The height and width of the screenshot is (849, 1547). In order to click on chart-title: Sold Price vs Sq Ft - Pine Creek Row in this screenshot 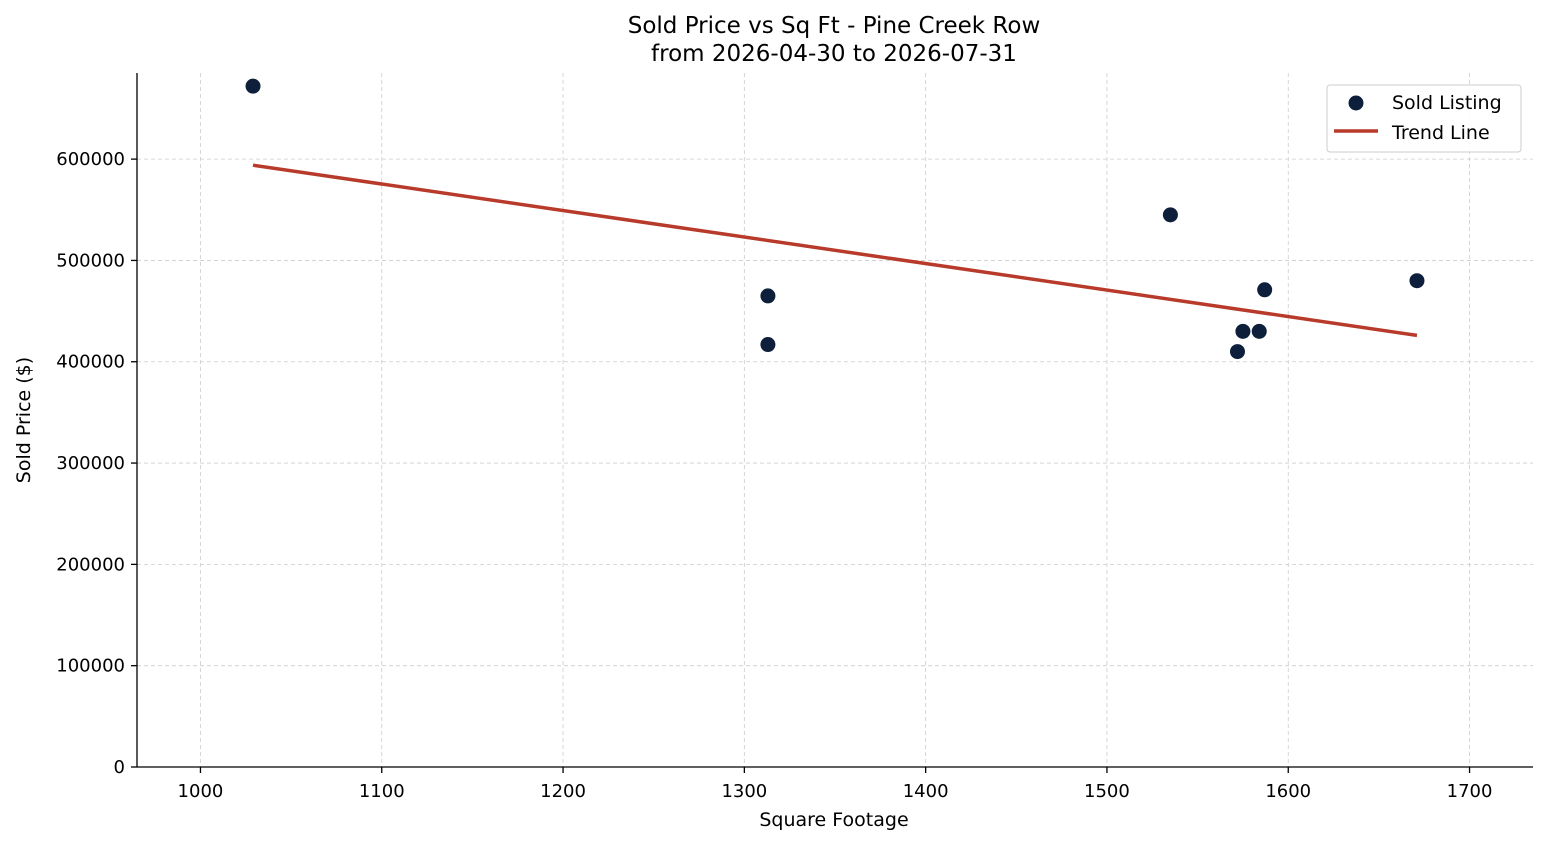, I will do `click(834, 26)`.